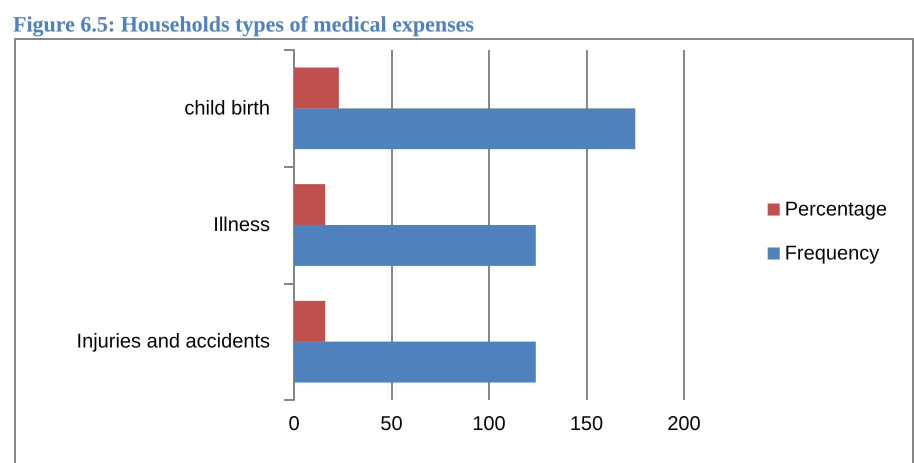 This screenshot has width=914, height=463. I want to click on chart-title: Figure 6.5: Households types of medical expenses, so click(243, 24).